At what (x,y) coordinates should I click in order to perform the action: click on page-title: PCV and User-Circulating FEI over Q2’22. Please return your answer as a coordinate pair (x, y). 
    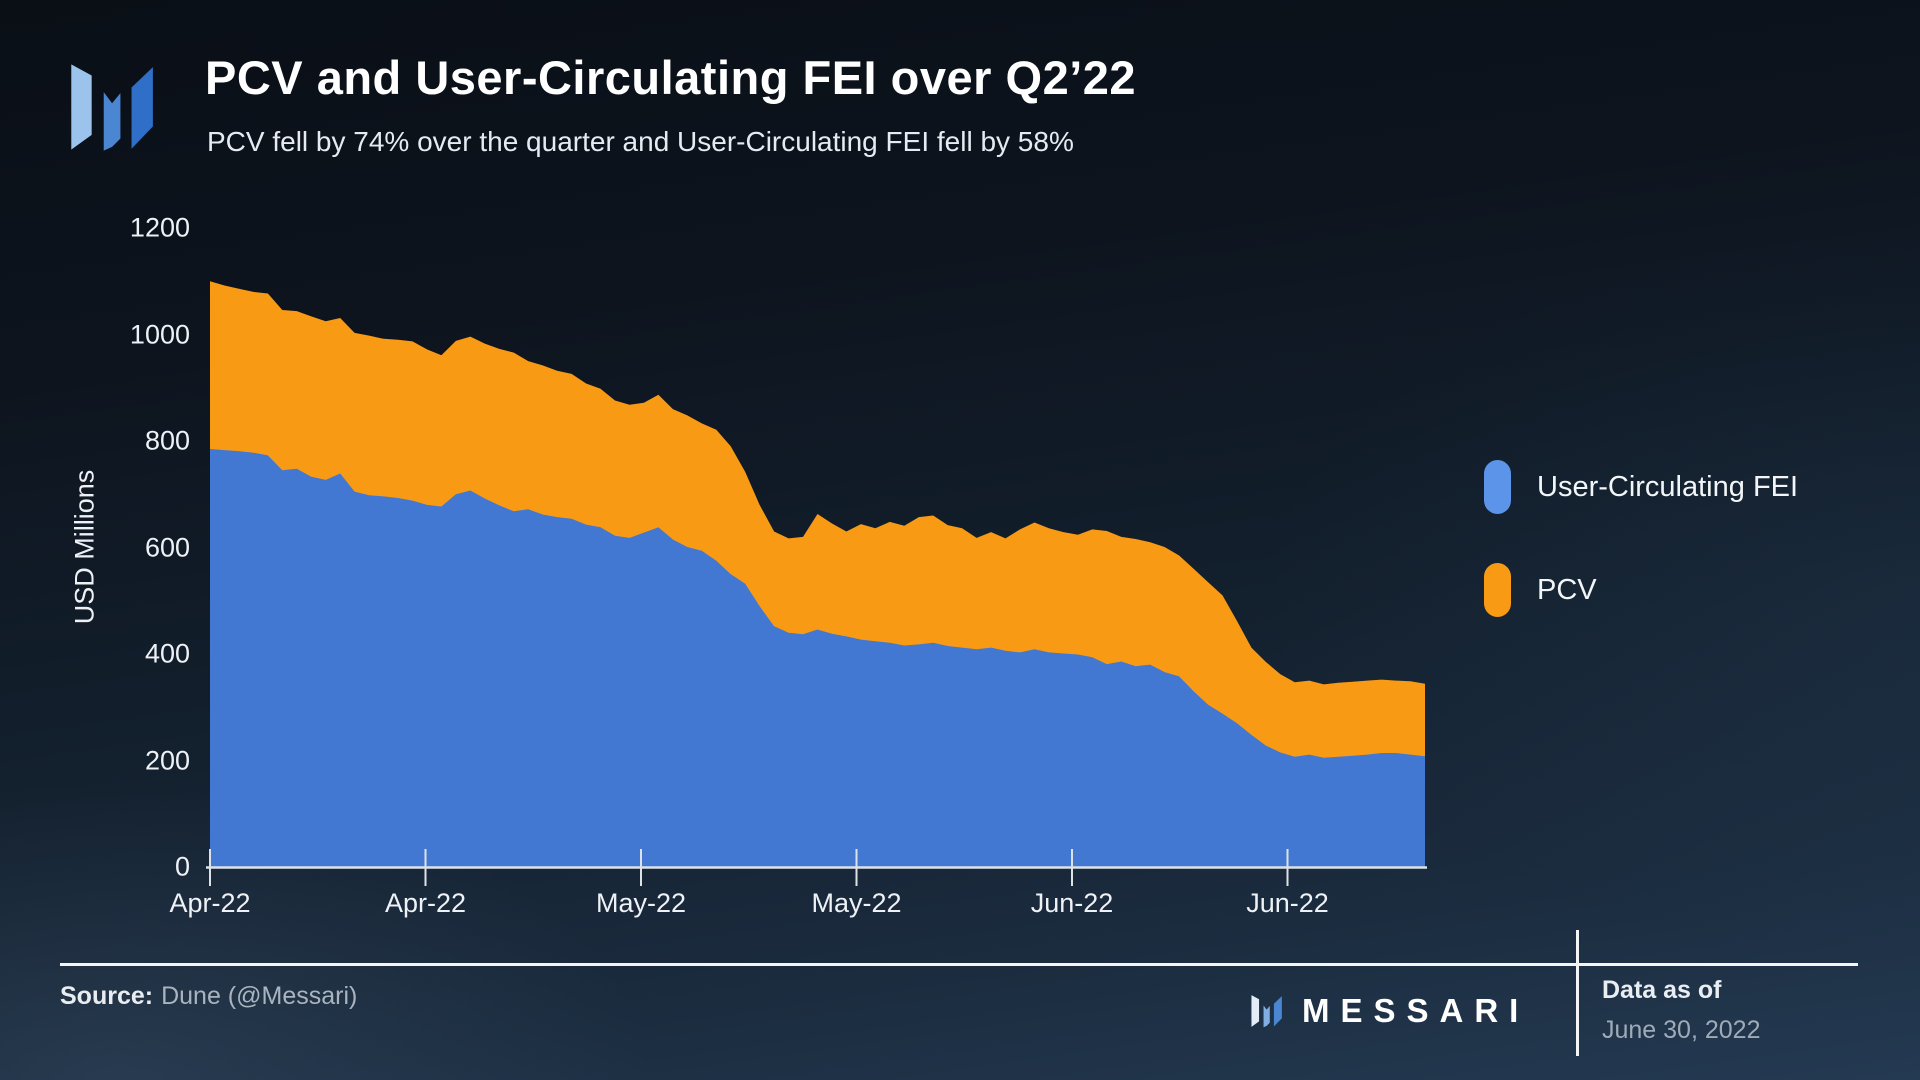
    Looking at the image, I should click on (671, 77).